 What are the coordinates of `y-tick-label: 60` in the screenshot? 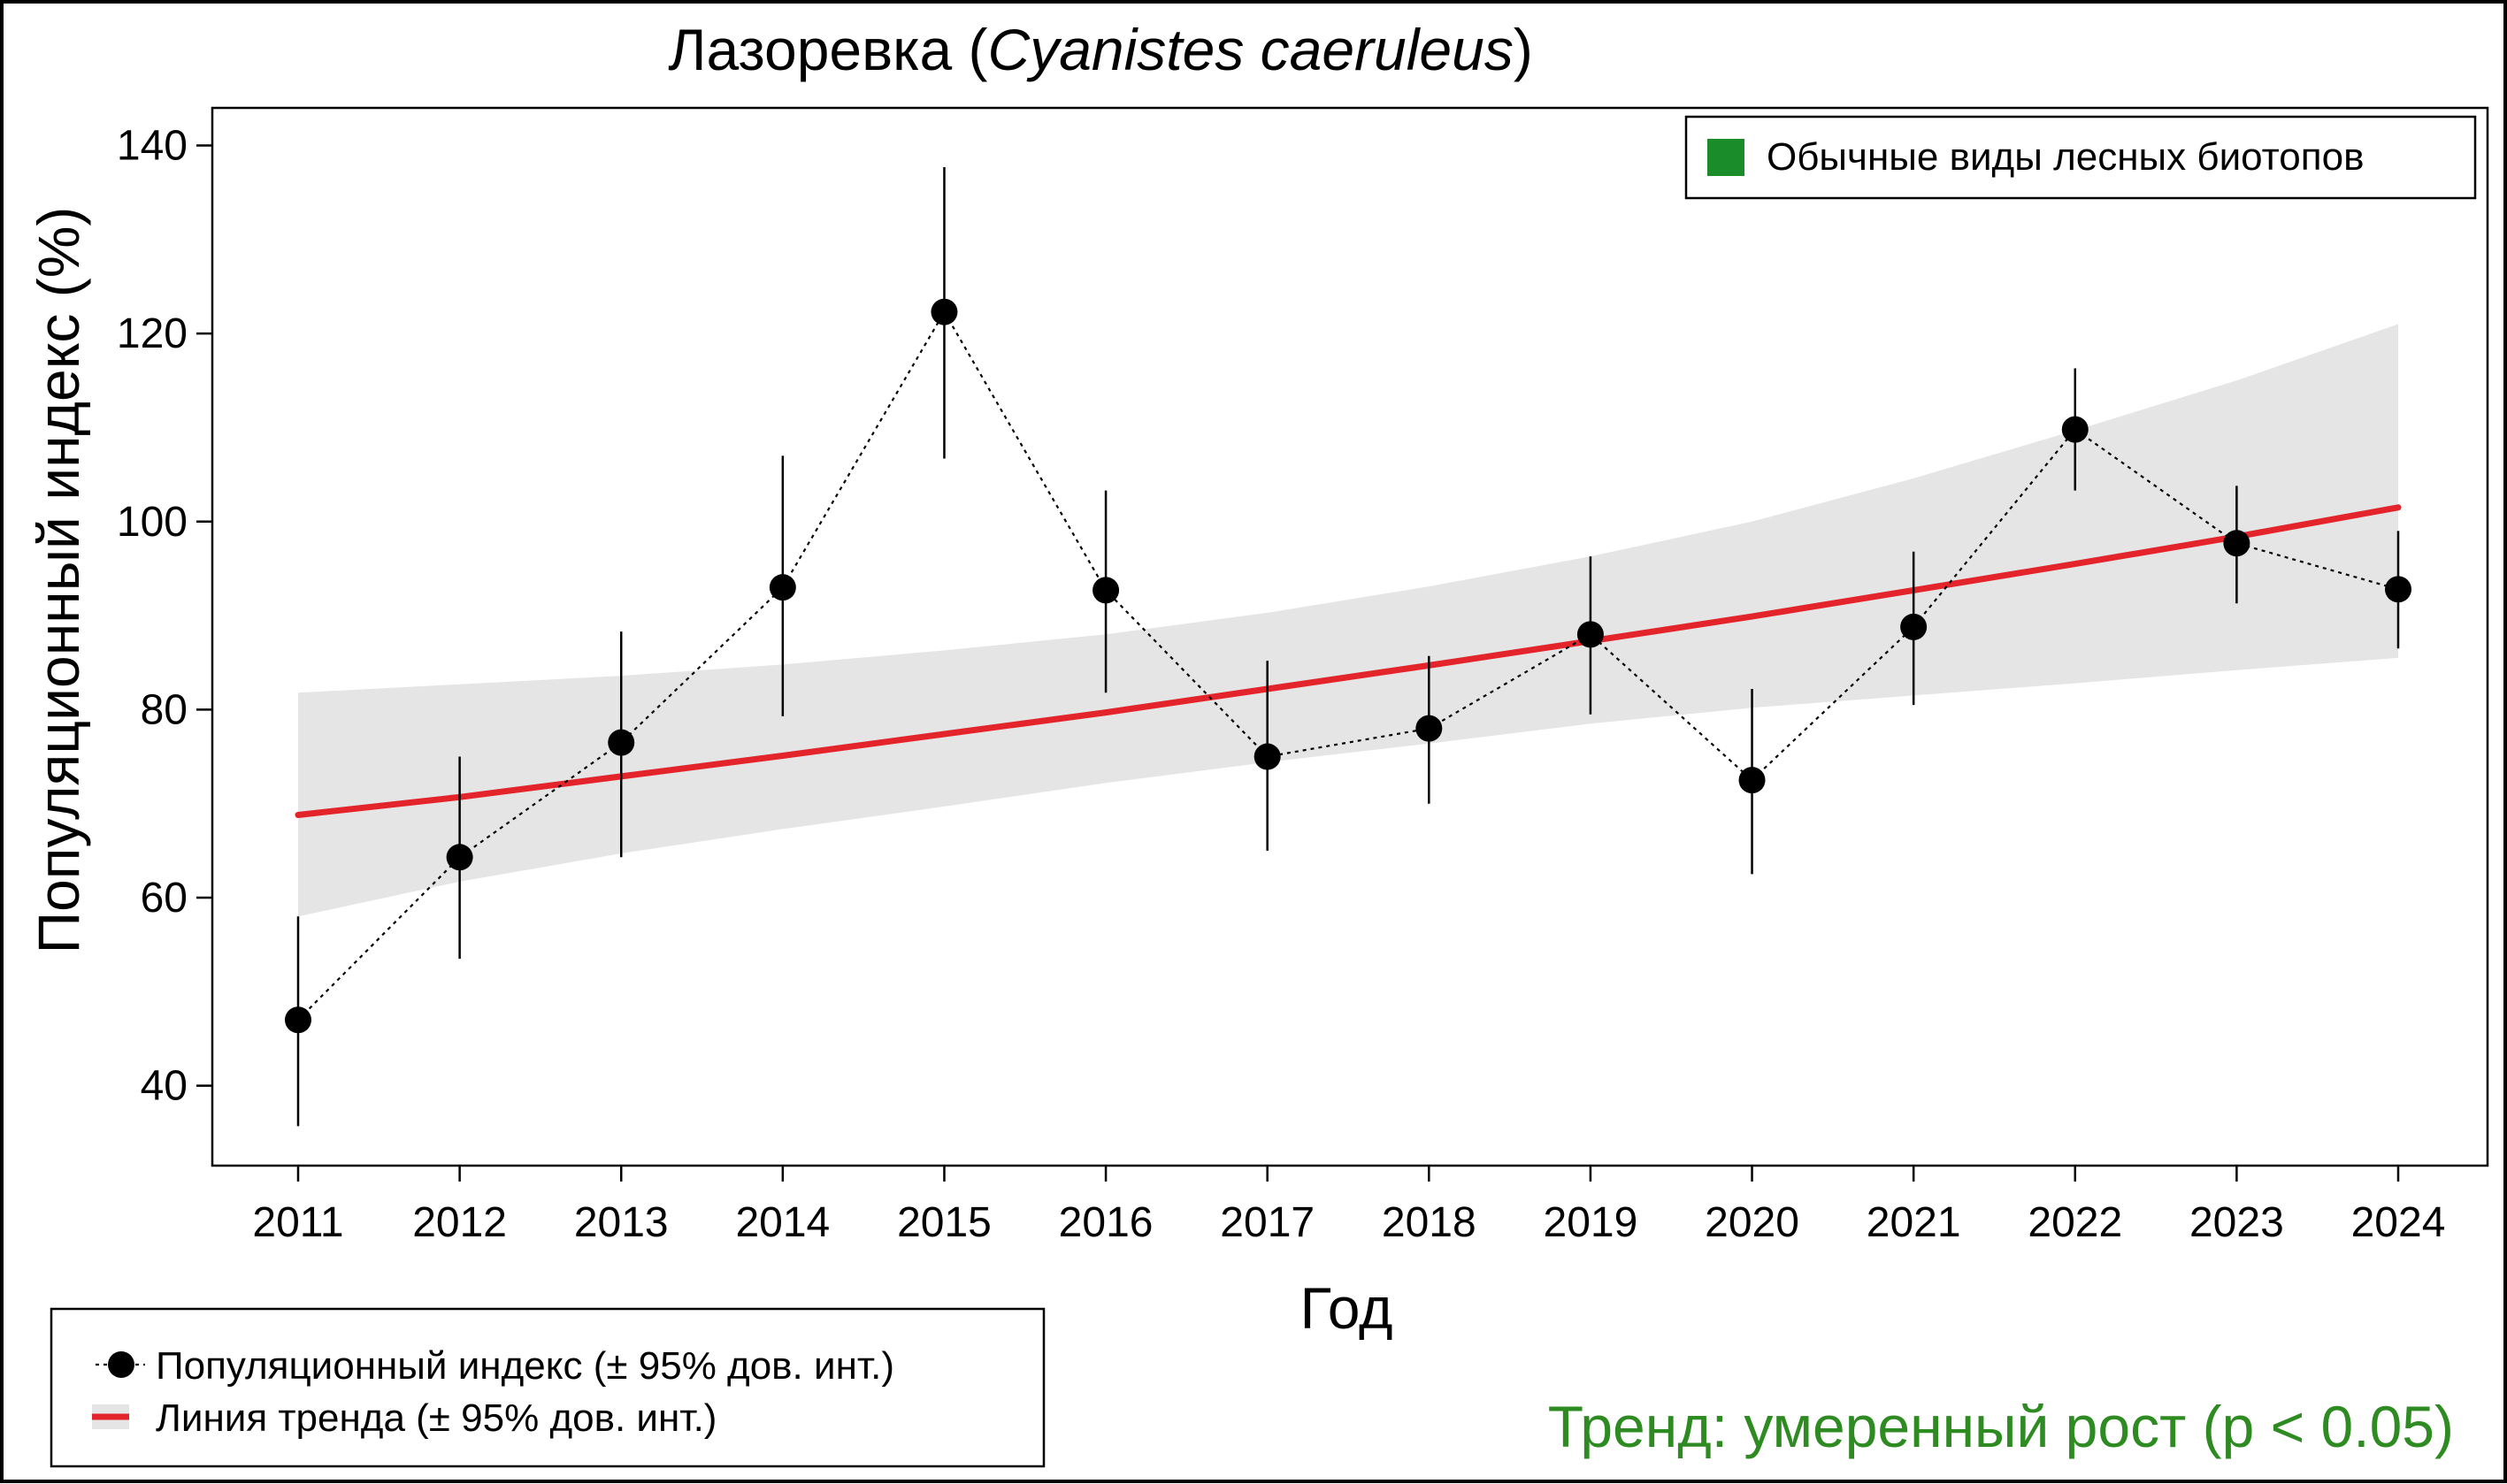 It's located at (164, 898).